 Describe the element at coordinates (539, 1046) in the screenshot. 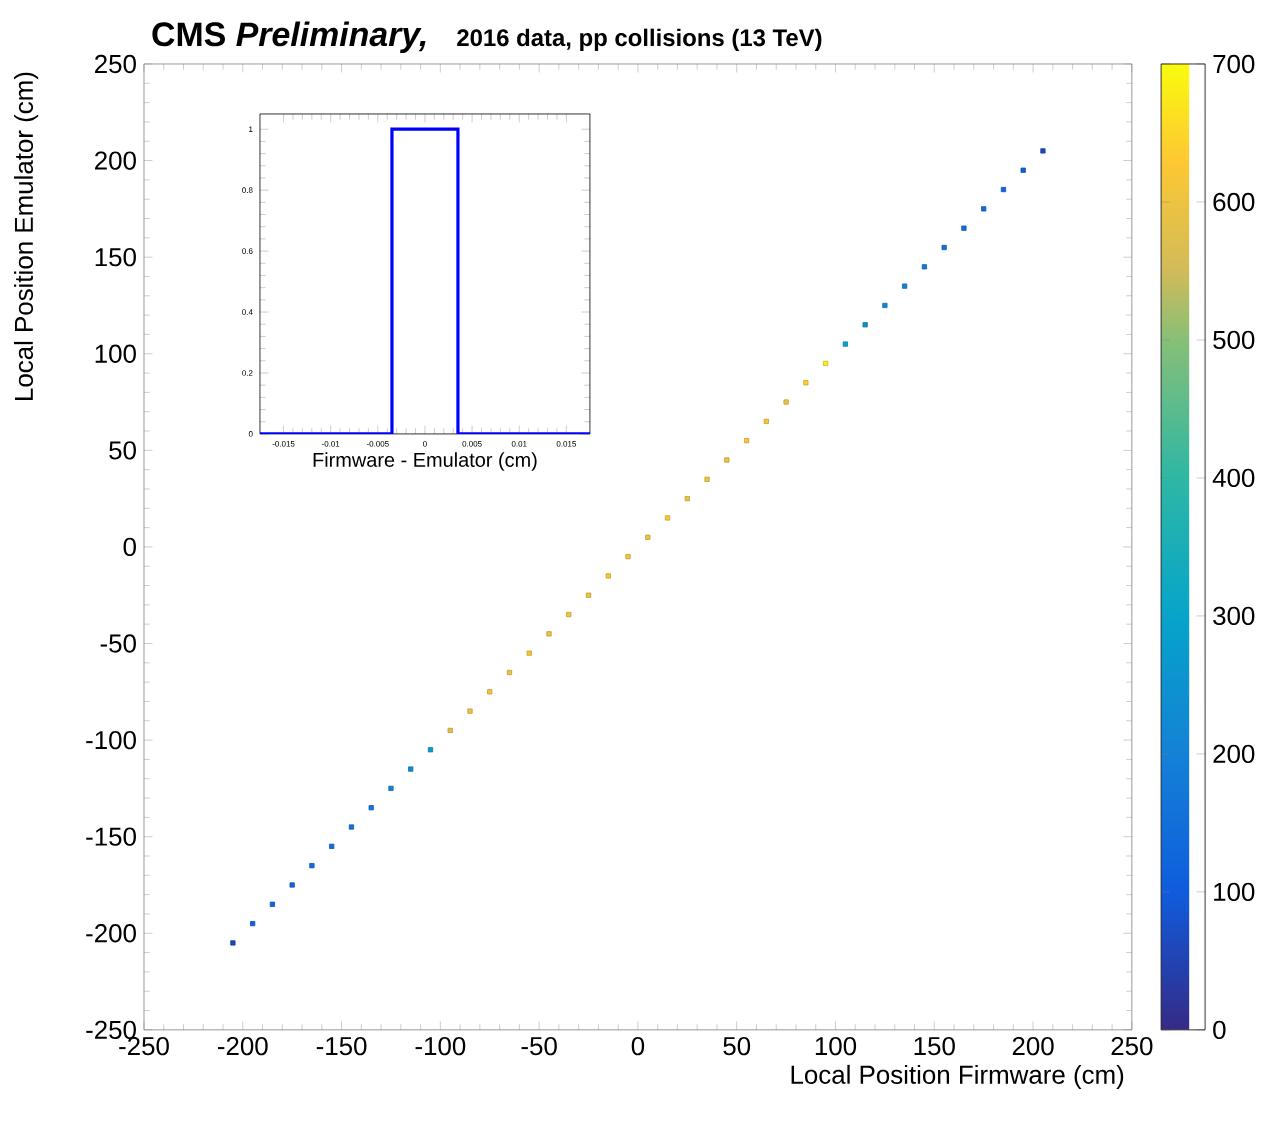

I see `x-tick-label: -50` at that location.